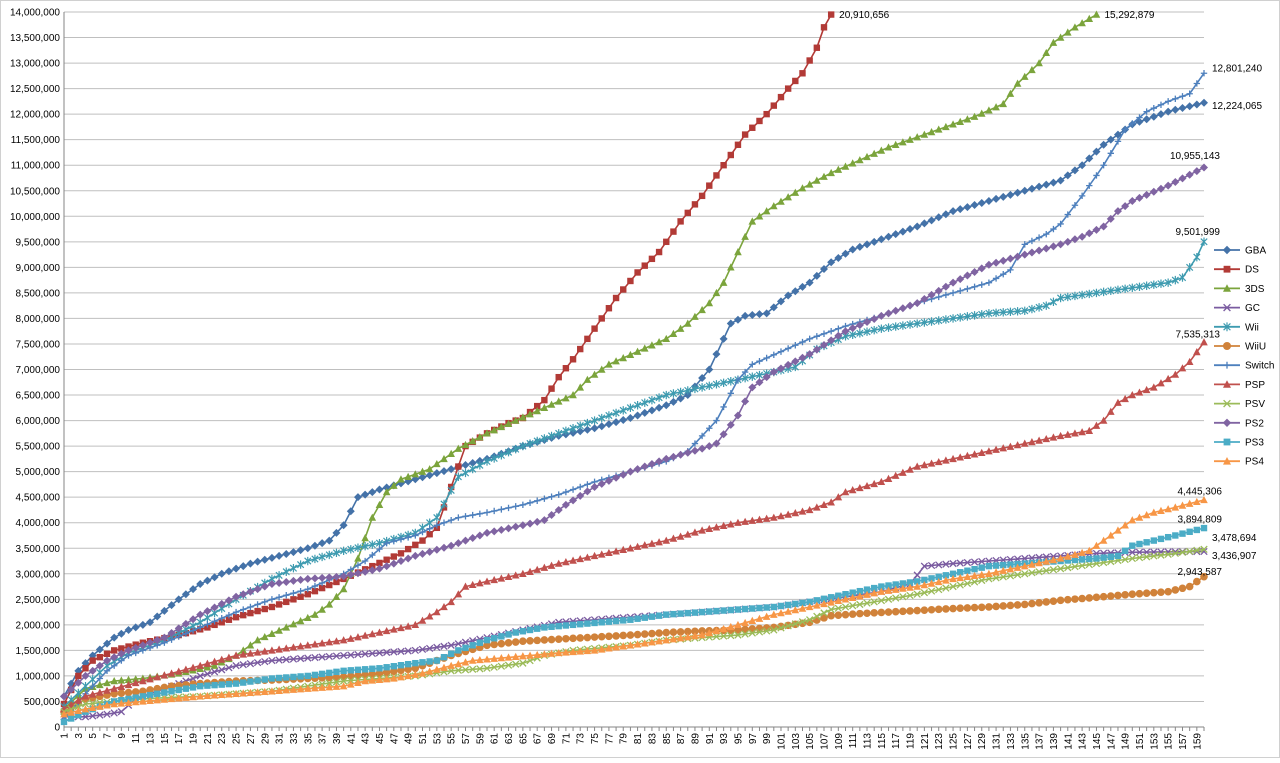 The height and width of the screenshot is (763, 1280). I want to click on x-tick-label: 81, so click(638, 739).